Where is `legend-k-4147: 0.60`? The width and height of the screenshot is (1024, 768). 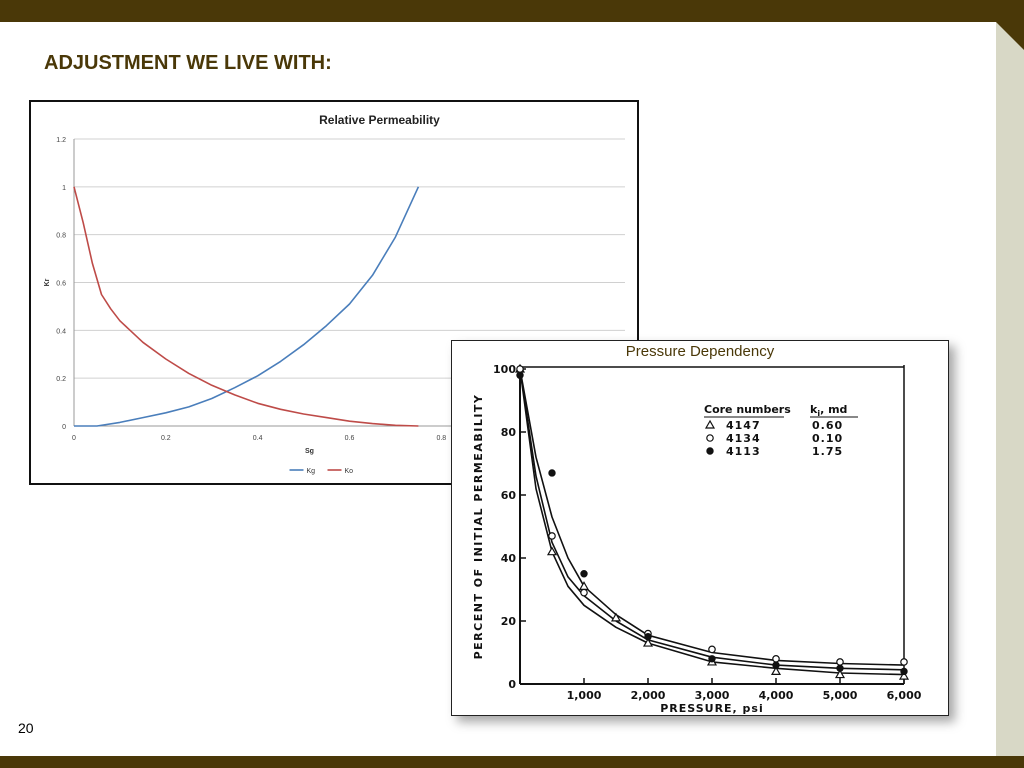 legend-k-4147: 0.60 is located at coordinates (827, 425).